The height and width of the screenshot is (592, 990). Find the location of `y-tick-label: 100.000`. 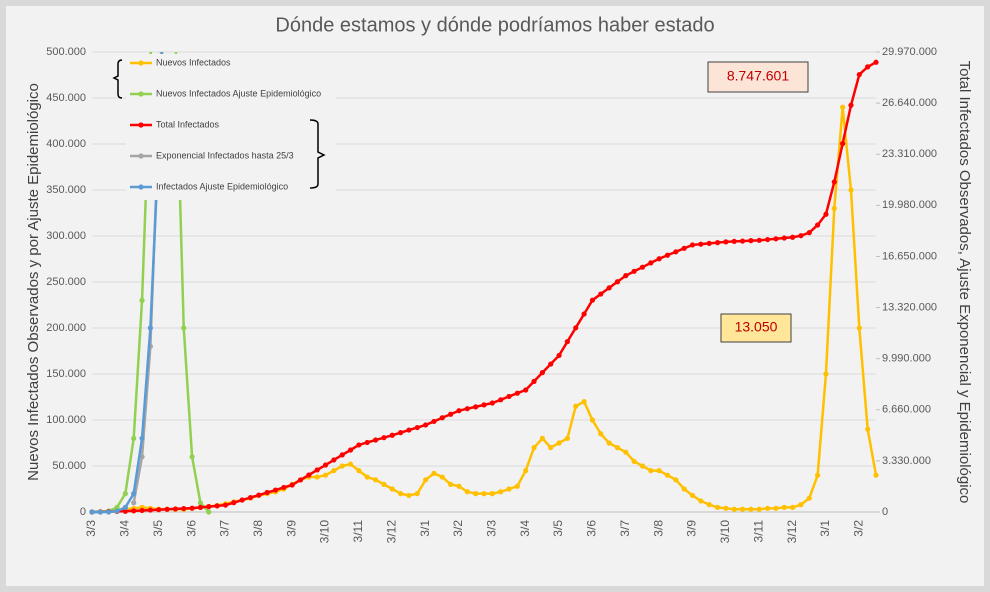

y-tick-label: 100.000 is located at coordinates (66, 420).